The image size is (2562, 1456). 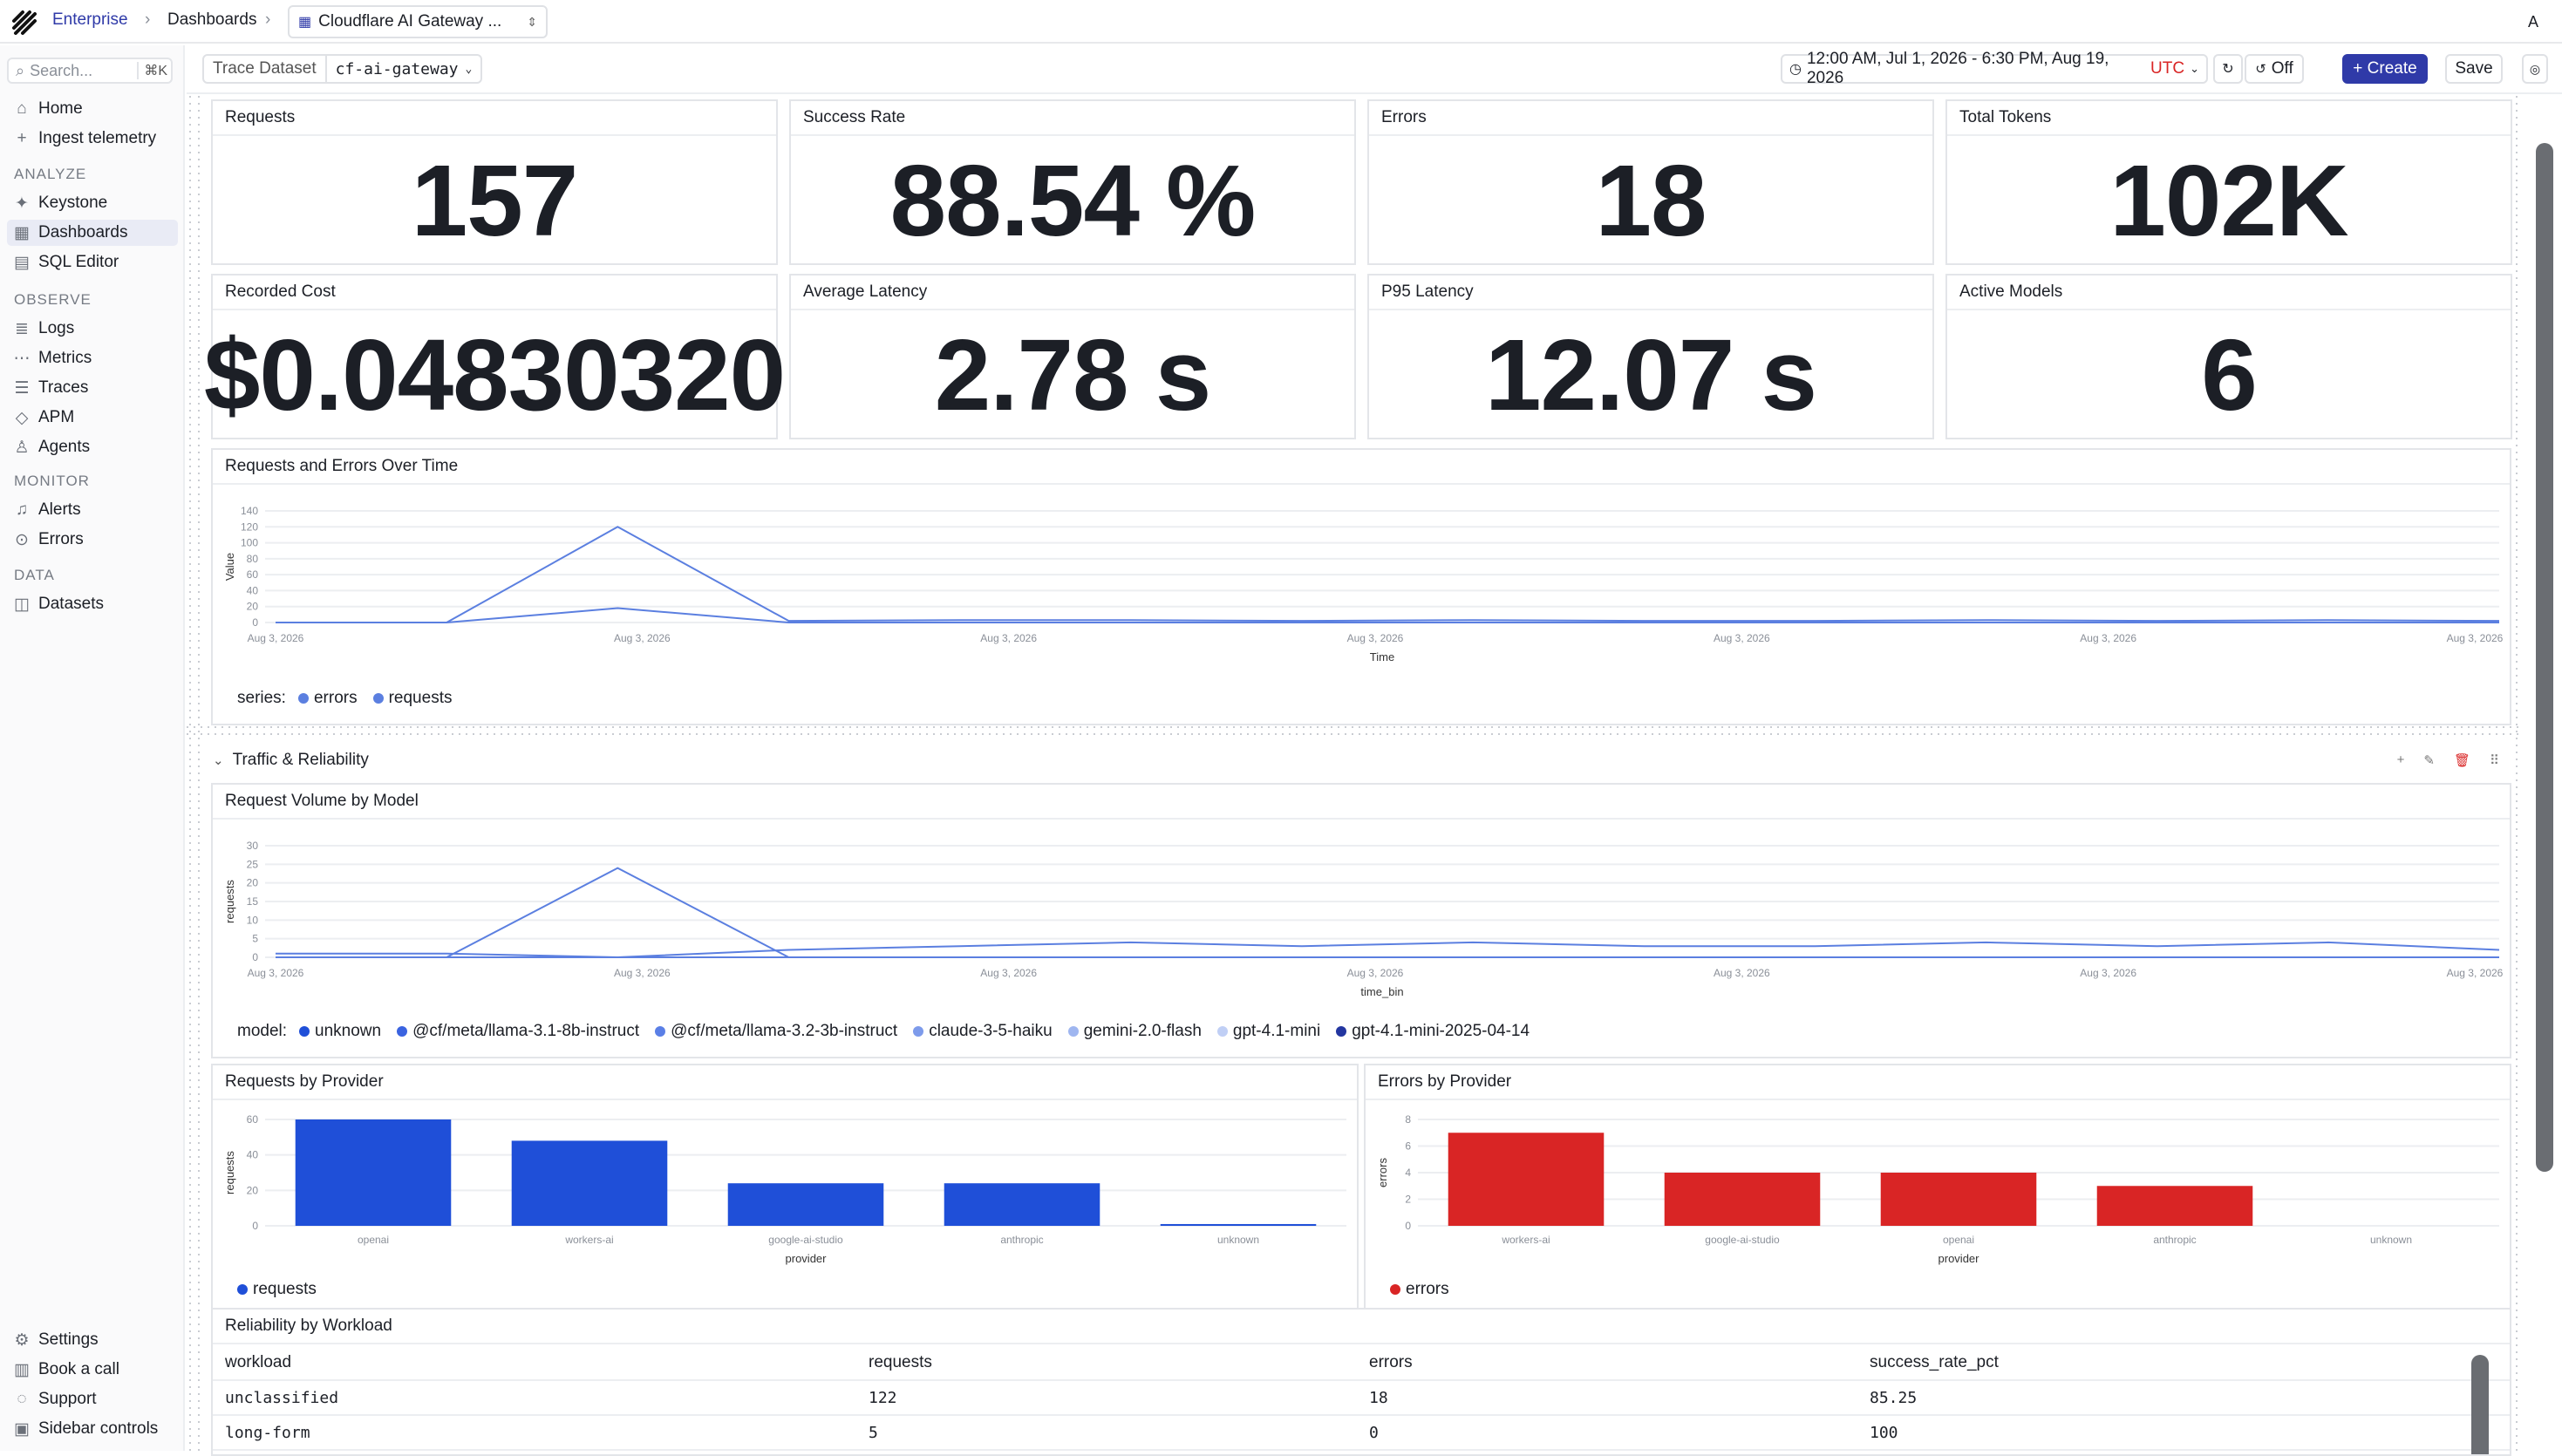 What do you see at coordinates (526, 1031) in the screenshot?
I see `legend-entry: @cf/meta/llama-3.1-8b-instruct` at bounding box center [526, 1031].